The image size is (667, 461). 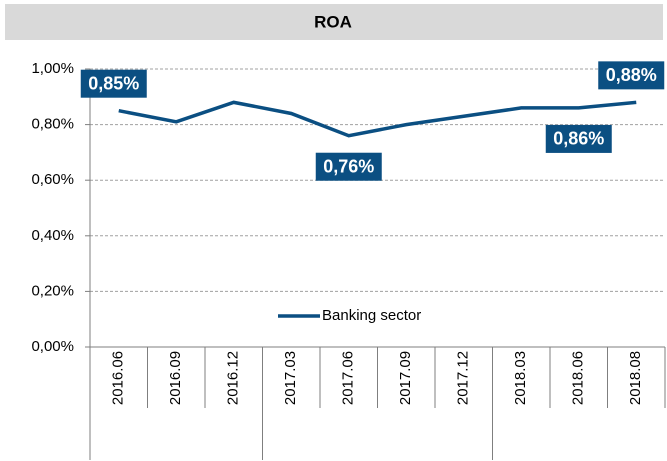 What do you see at coordinates (118, 378) in the screenshot?
I see `x-tick-label: 2016.06` at bounding box center [118, 378].